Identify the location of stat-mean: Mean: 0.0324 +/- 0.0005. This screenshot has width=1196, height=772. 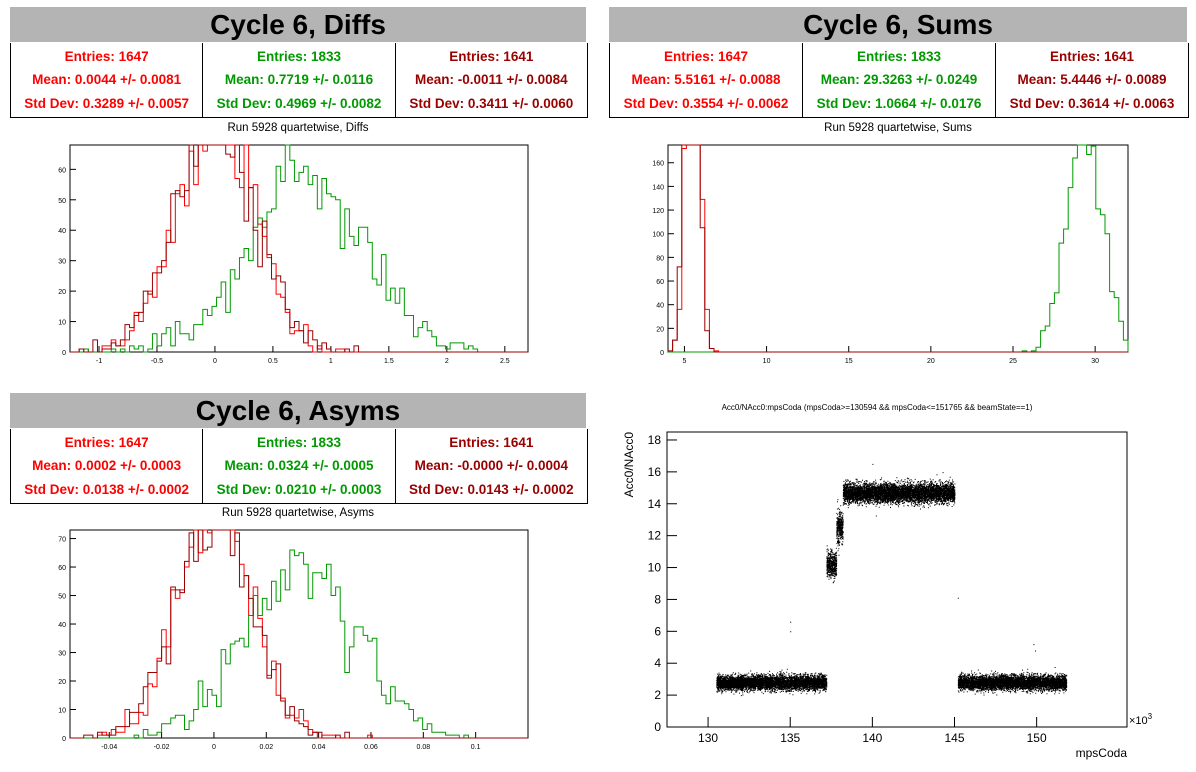
(299, 466).